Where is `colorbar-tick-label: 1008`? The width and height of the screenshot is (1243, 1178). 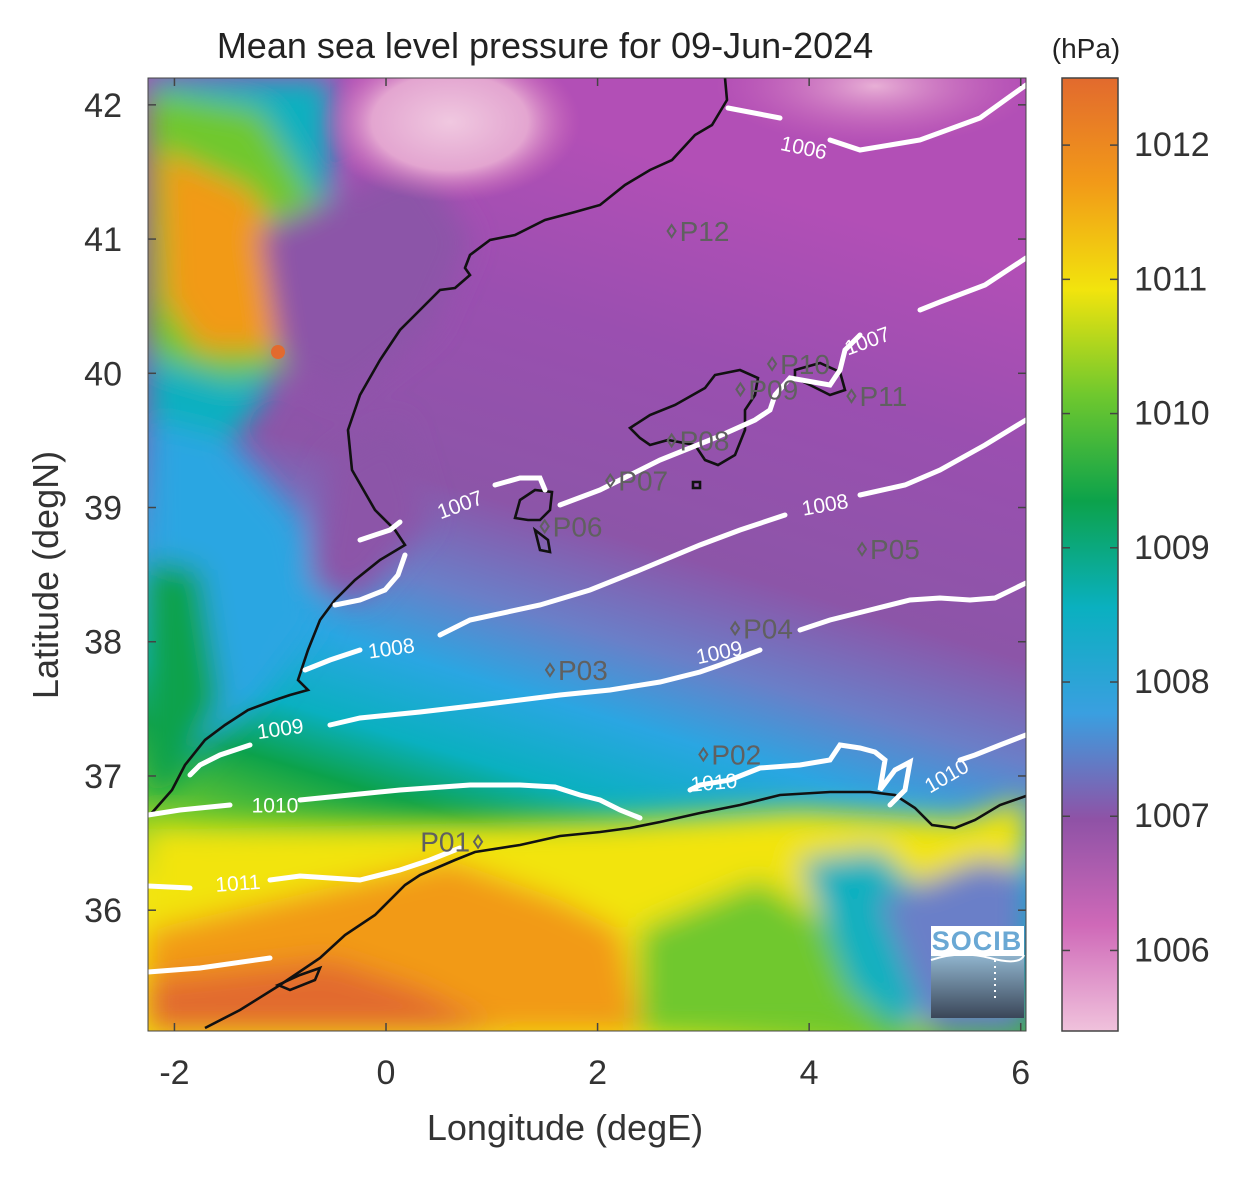 colorbar-tick-label: 1008 is located at coordinates (1172, 682).